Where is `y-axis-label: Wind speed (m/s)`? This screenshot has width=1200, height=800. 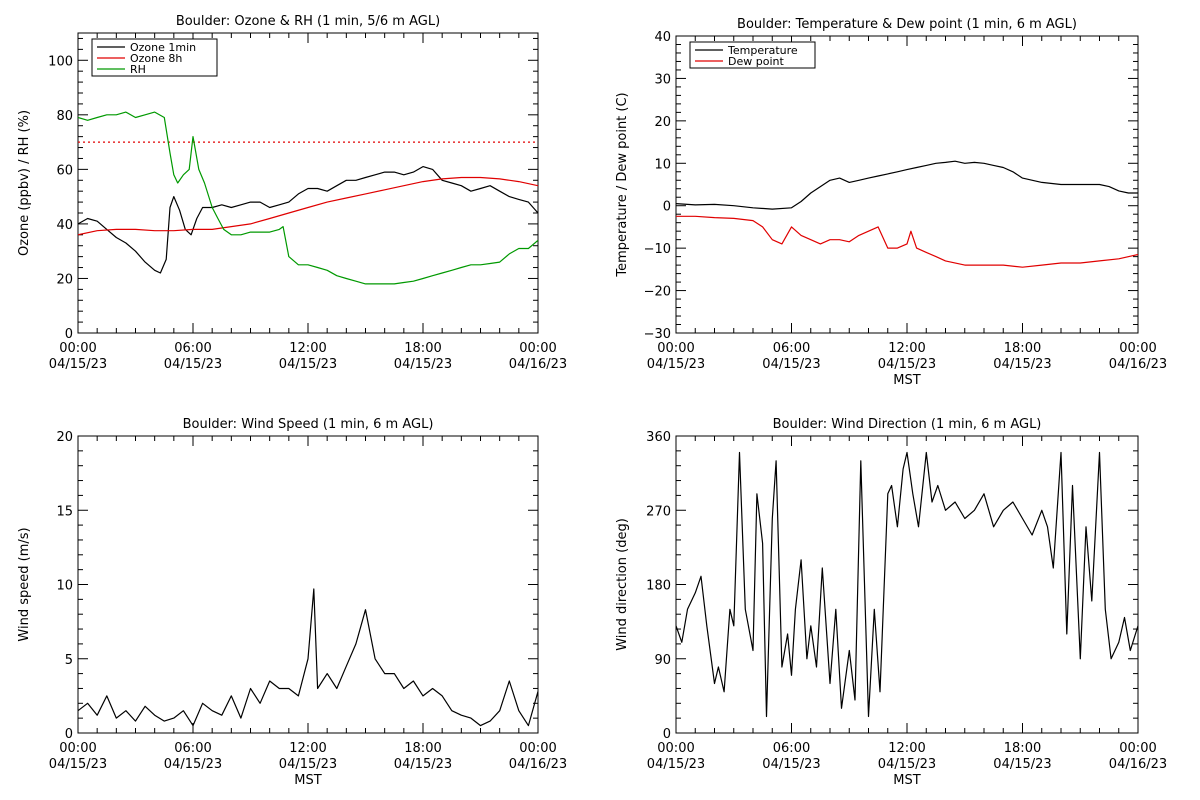
y-axis-label: Wind speed (m/s) is located at coordinates (24, 584).